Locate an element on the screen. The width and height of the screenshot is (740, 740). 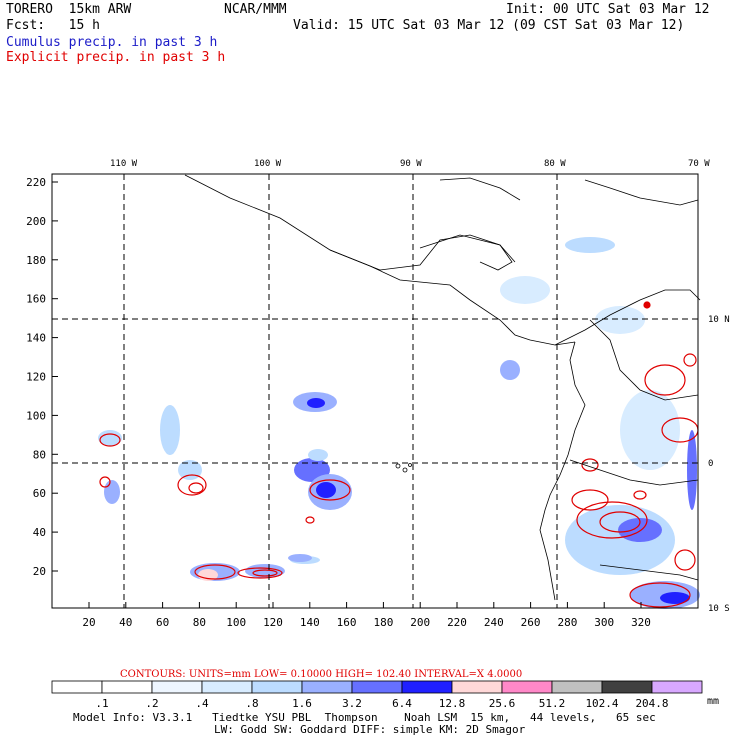
lon-label: 100 W is located at coordinates (268, 164).